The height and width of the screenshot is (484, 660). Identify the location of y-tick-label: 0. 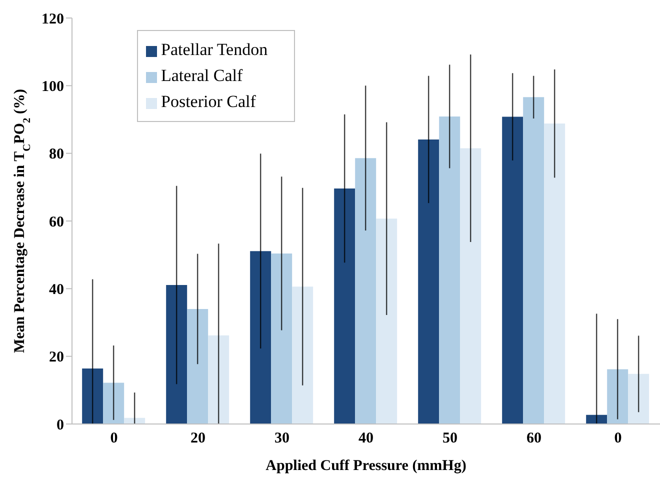
(60, 425).